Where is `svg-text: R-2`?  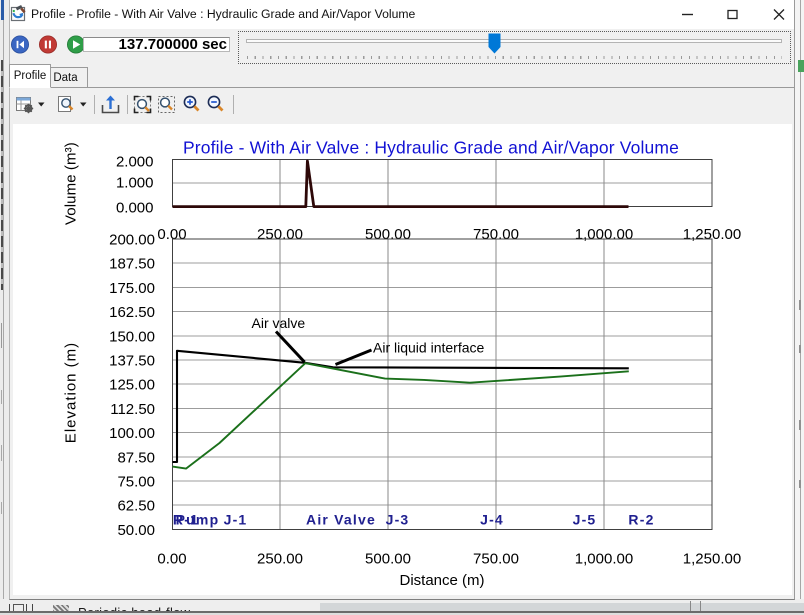 svg-text: R-2 is located at coordinates (641, 520).